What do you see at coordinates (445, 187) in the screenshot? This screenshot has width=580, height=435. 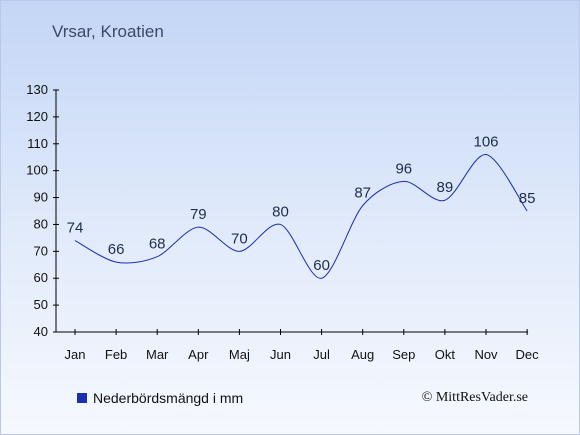 I see `data-label: 89` at bounding box center [445, 187].